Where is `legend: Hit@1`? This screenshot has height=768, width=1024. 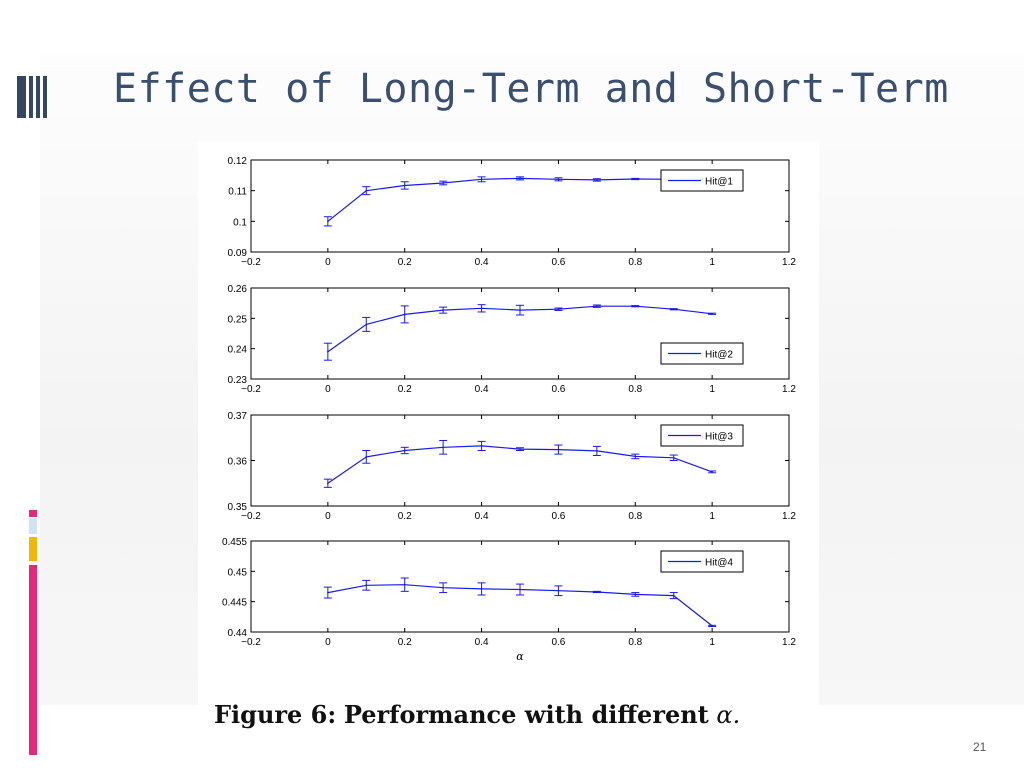 legend: Hit@1 is located at coordinates (702, 180).